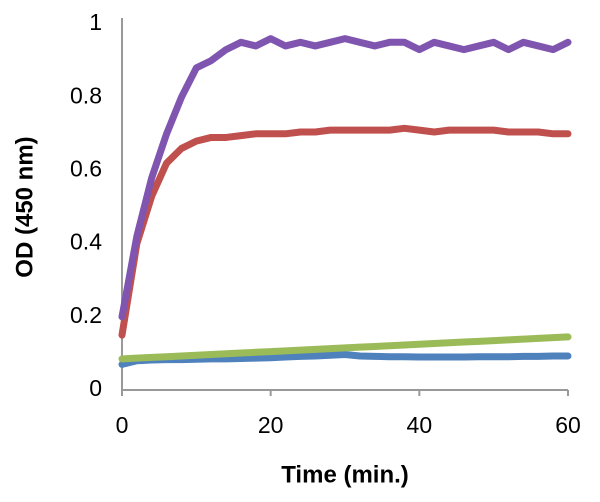 The image size is (600, 502). I want to click on x-tick-label: 60, so click(568, 425).